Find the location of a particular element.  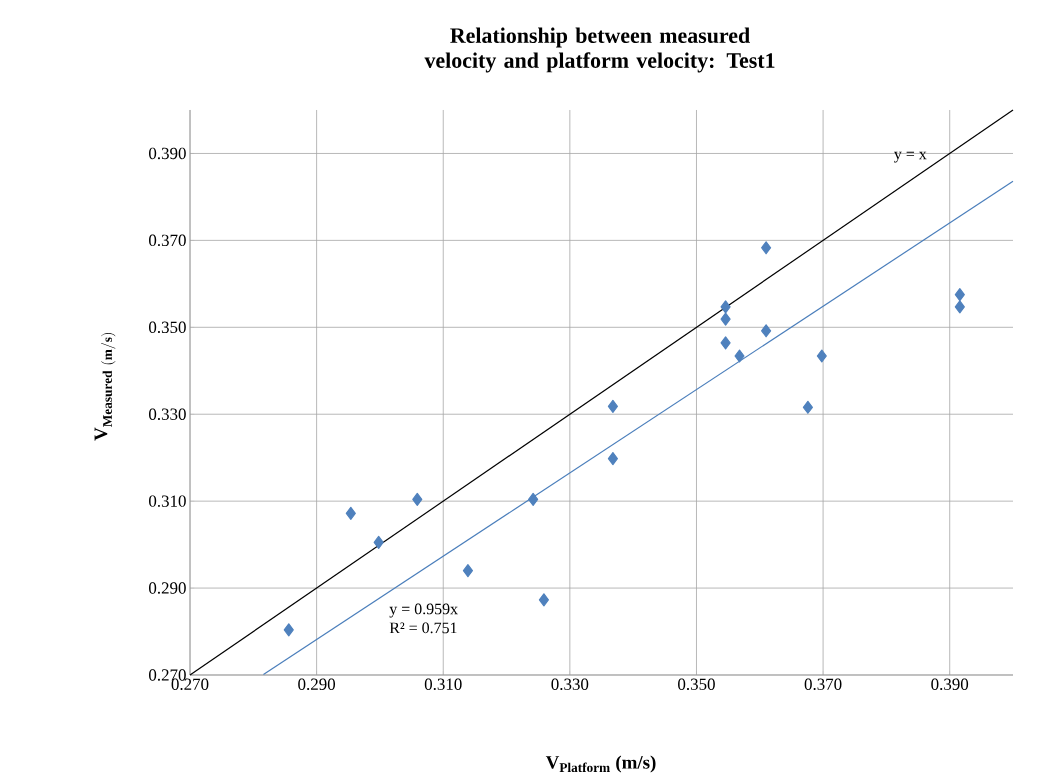

y-tick-label: 0.290 is located at coordinates (167, 588).